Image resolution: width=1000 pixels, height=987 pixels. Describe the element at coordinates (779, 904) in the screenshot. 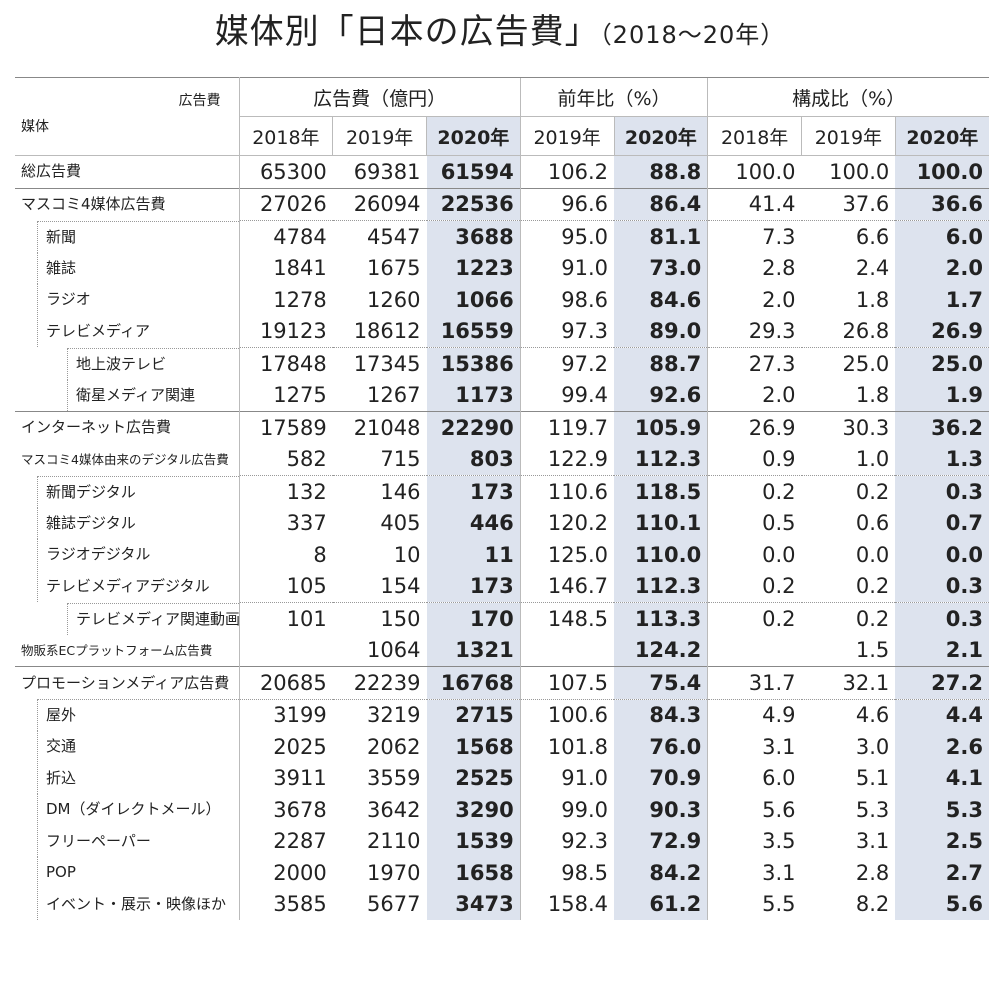

I see `value-cell: 5.5` at that location.